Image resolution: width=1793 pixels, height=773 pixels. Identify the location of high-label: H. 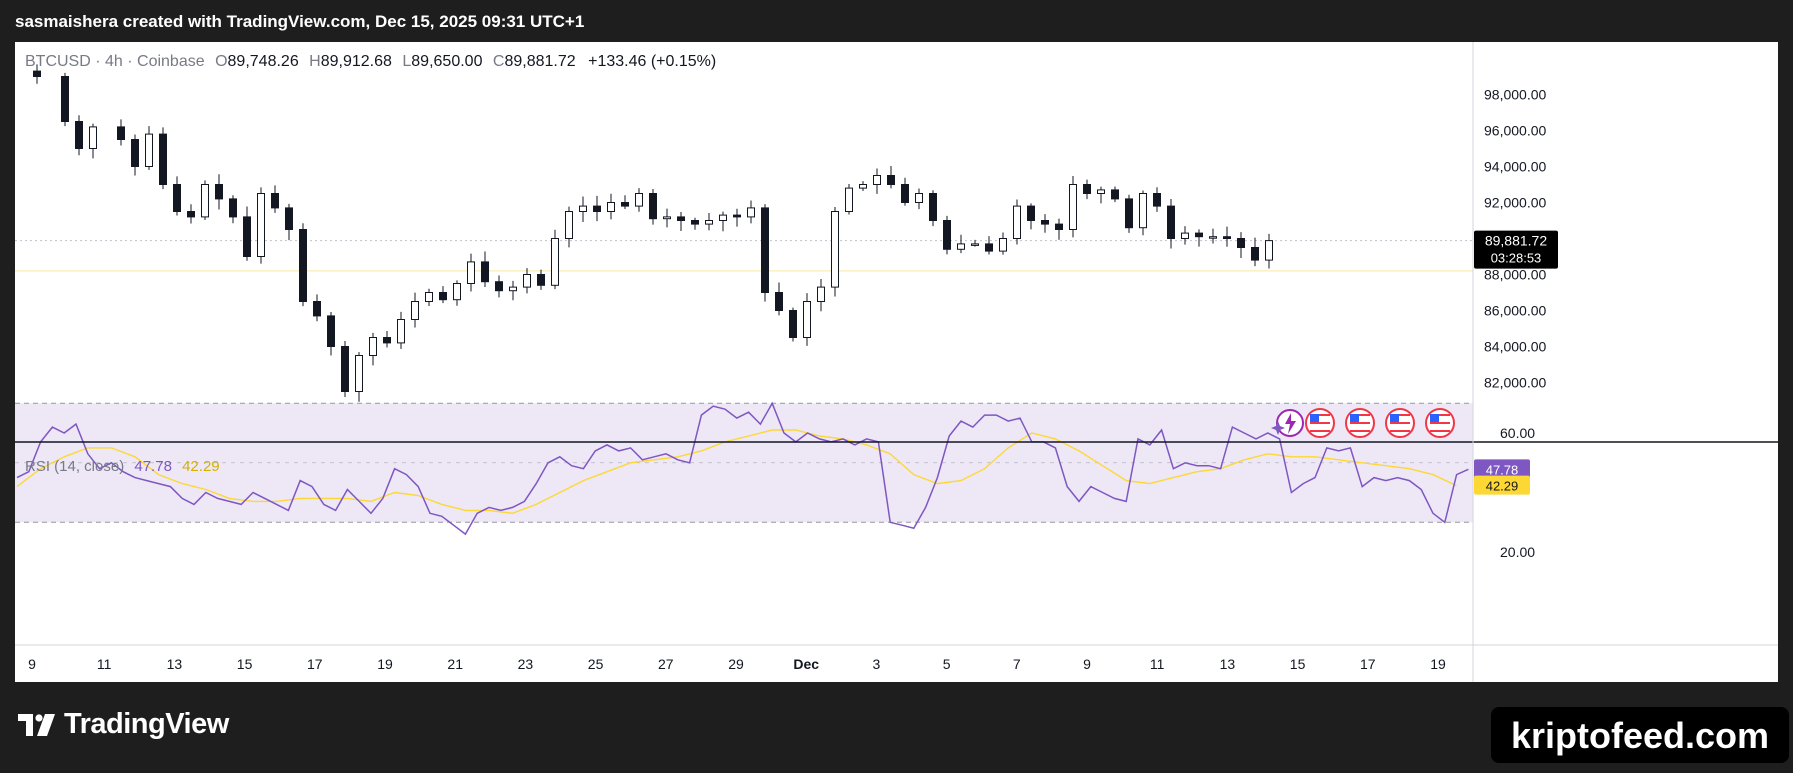
(315, 61).